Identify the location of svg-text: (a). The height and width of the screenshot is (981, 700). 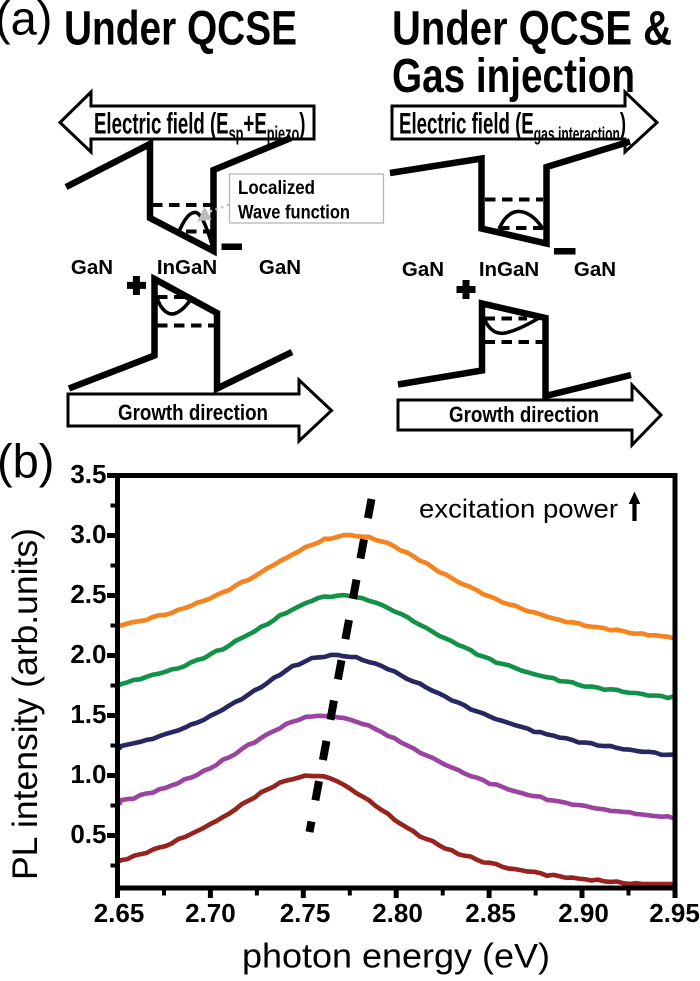
(26, 22).